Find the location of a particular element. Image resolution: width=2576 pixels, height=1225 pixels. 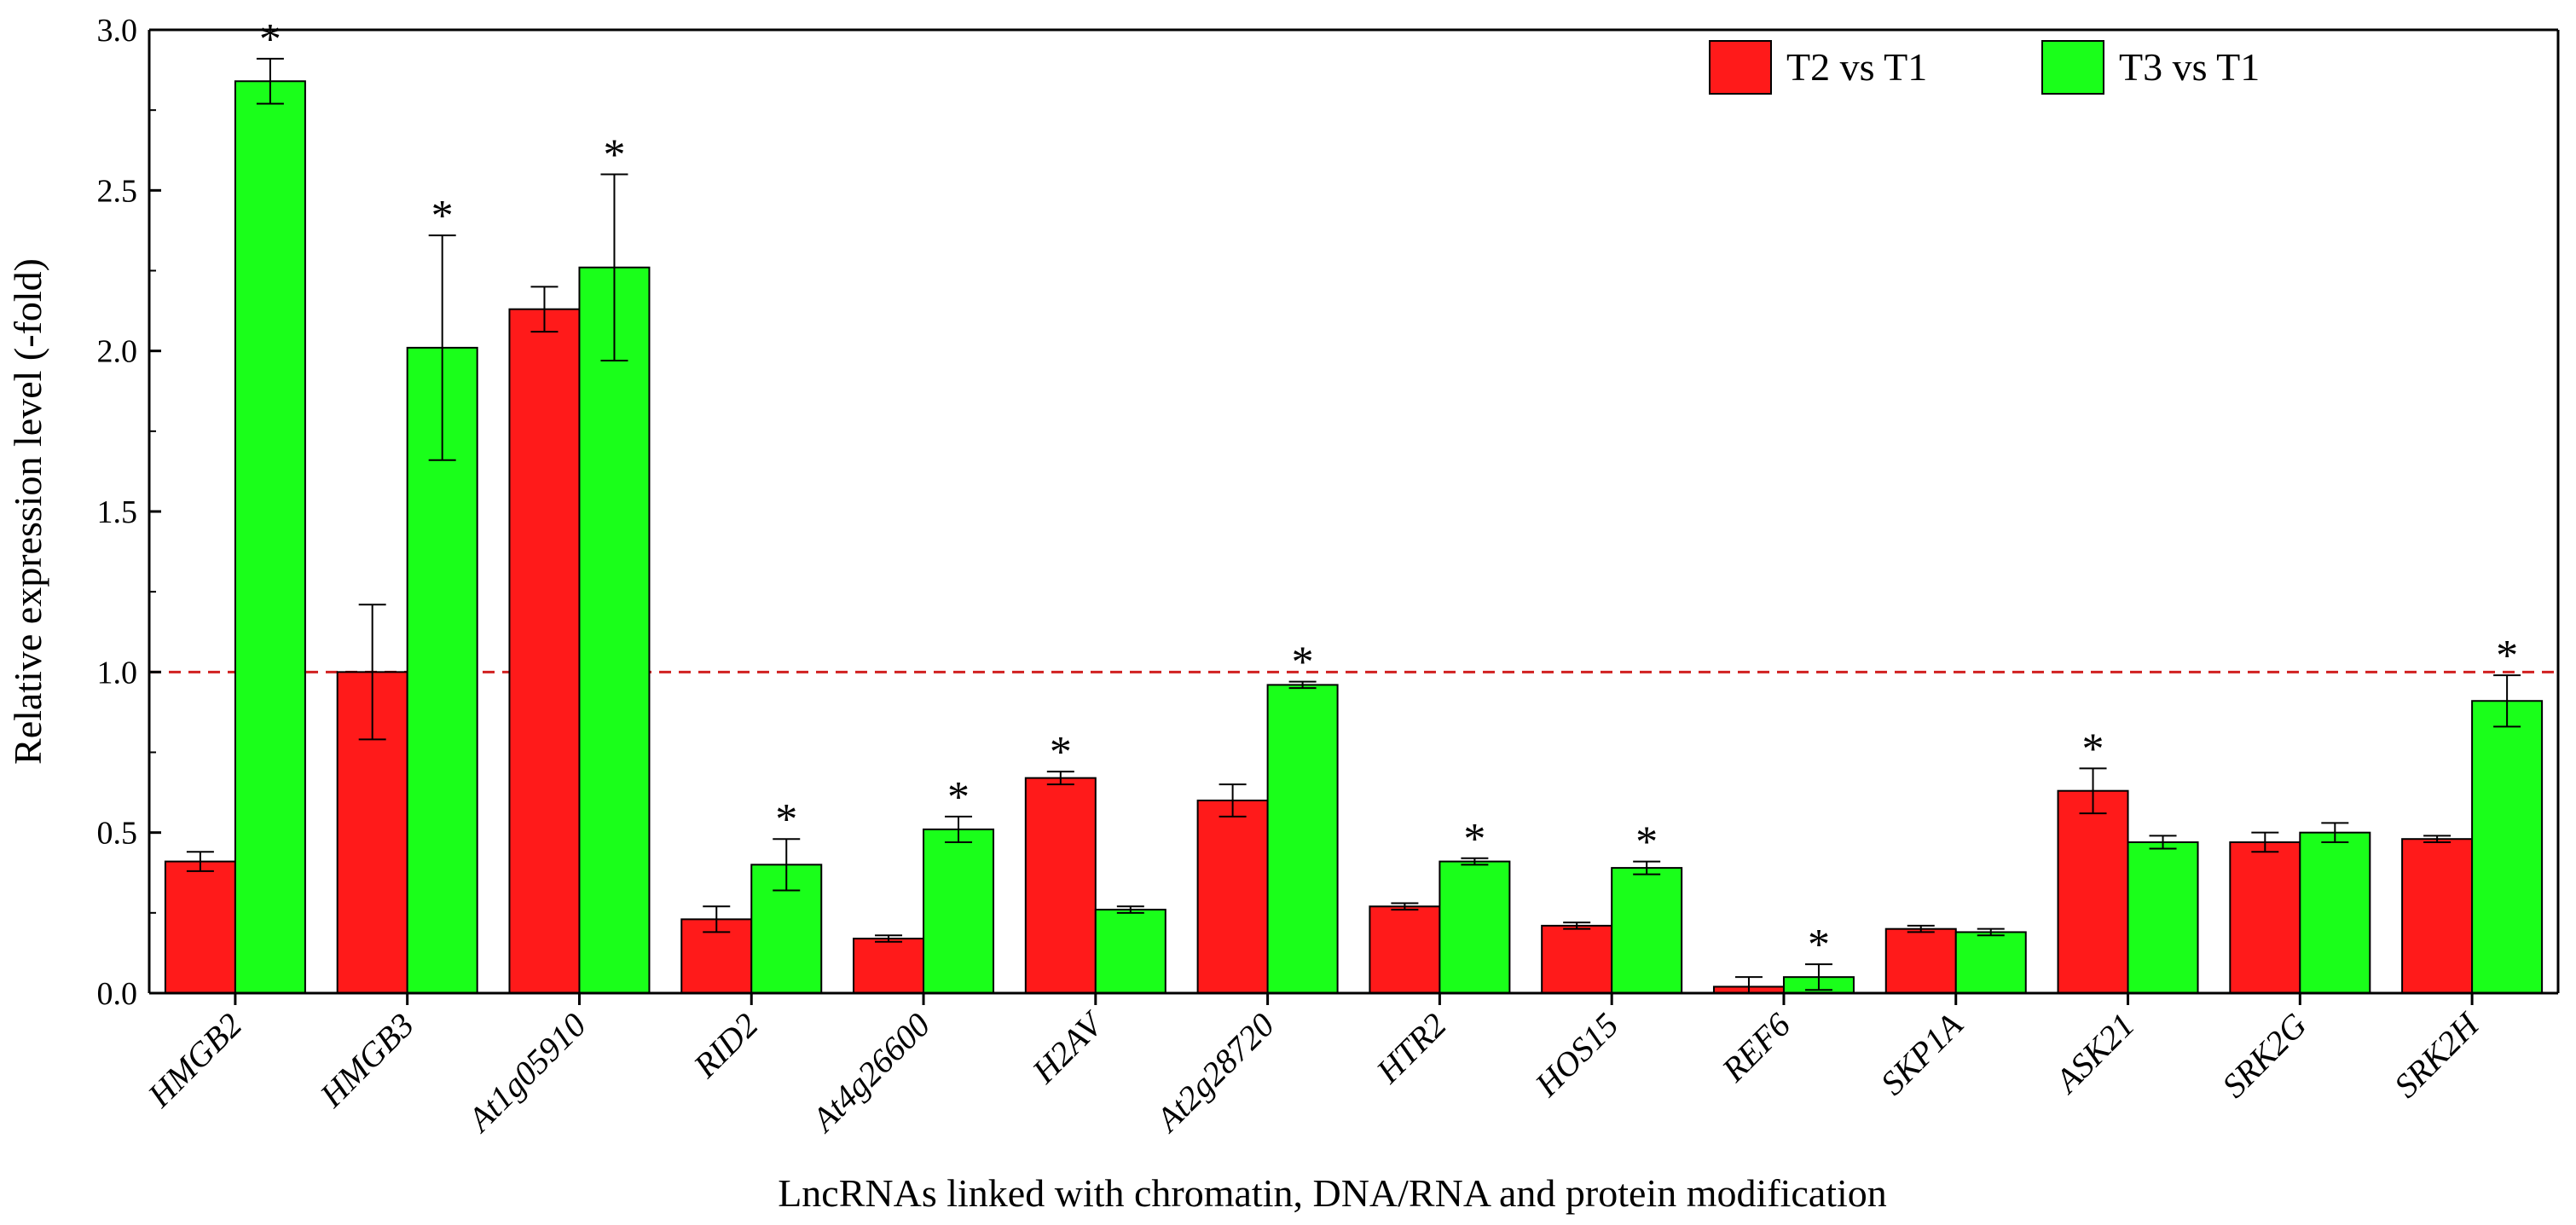

y-tick-label-1: 0.5 is located at coordinates (117, 834).